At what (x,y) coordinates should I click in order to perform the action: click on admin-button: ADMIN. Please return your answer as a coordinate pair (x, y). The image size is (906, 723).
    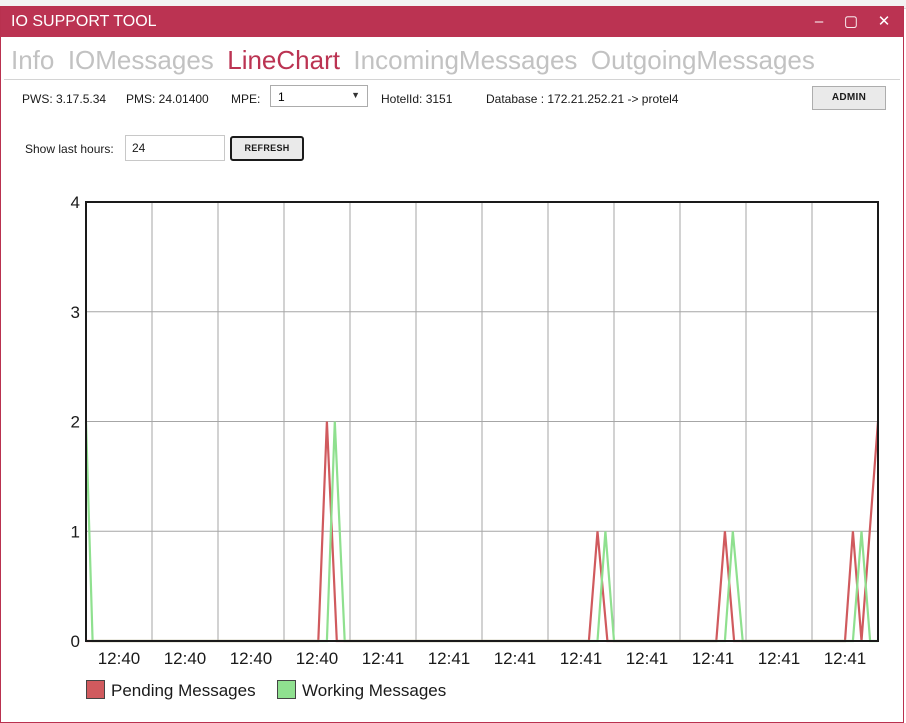
    Looking at the image, I should click on (849, 98).